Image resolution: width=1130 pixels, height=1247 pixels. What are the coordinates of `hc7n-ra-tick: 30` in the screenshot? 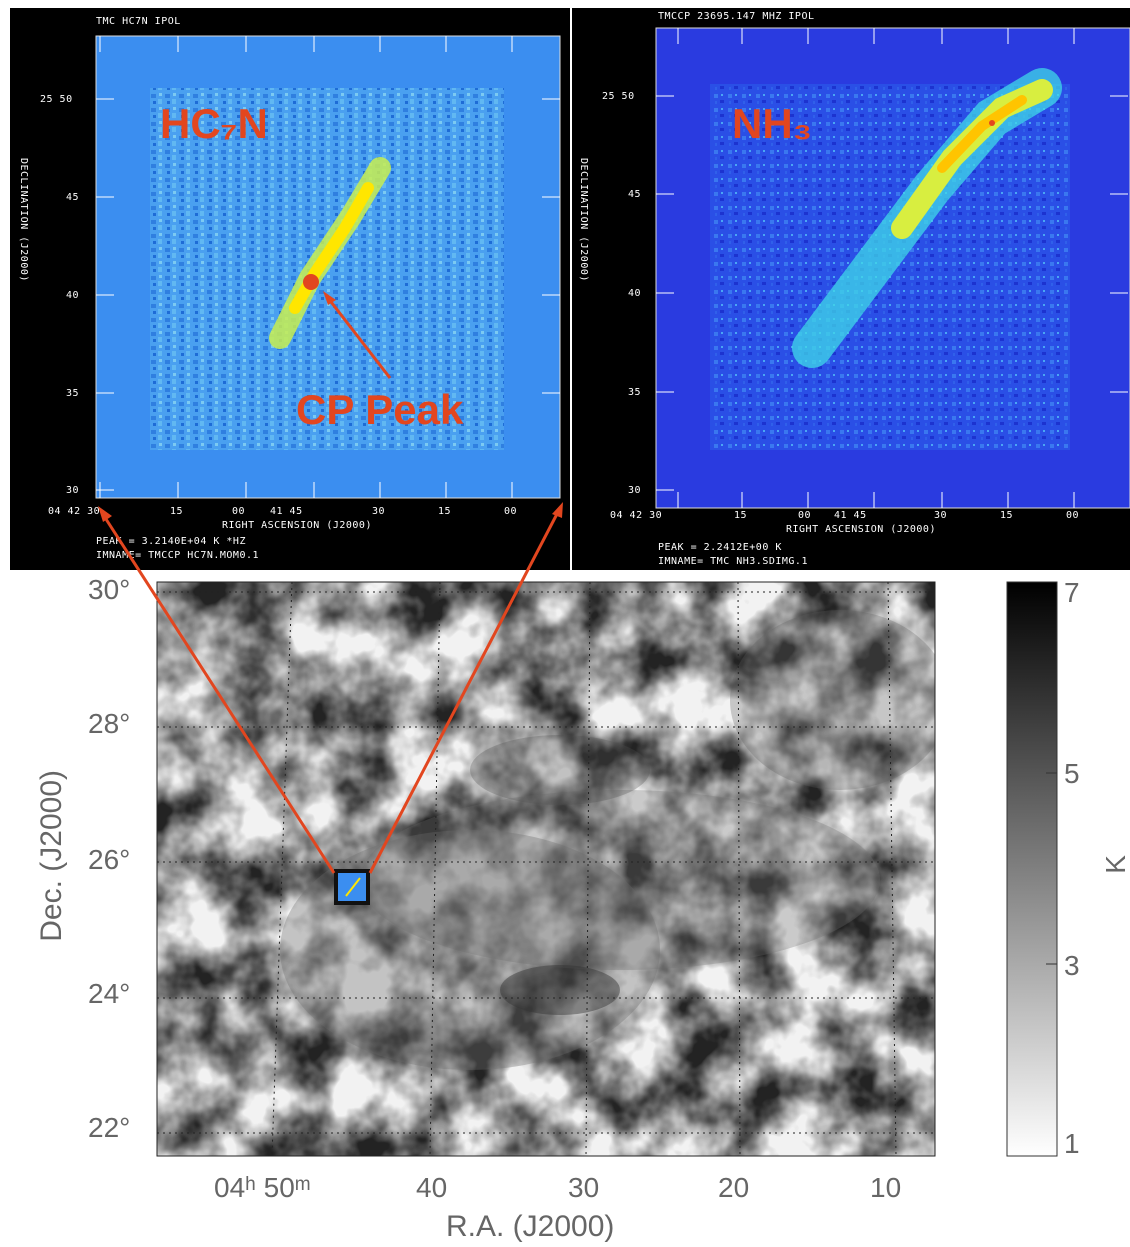 It's located at (379, 511).